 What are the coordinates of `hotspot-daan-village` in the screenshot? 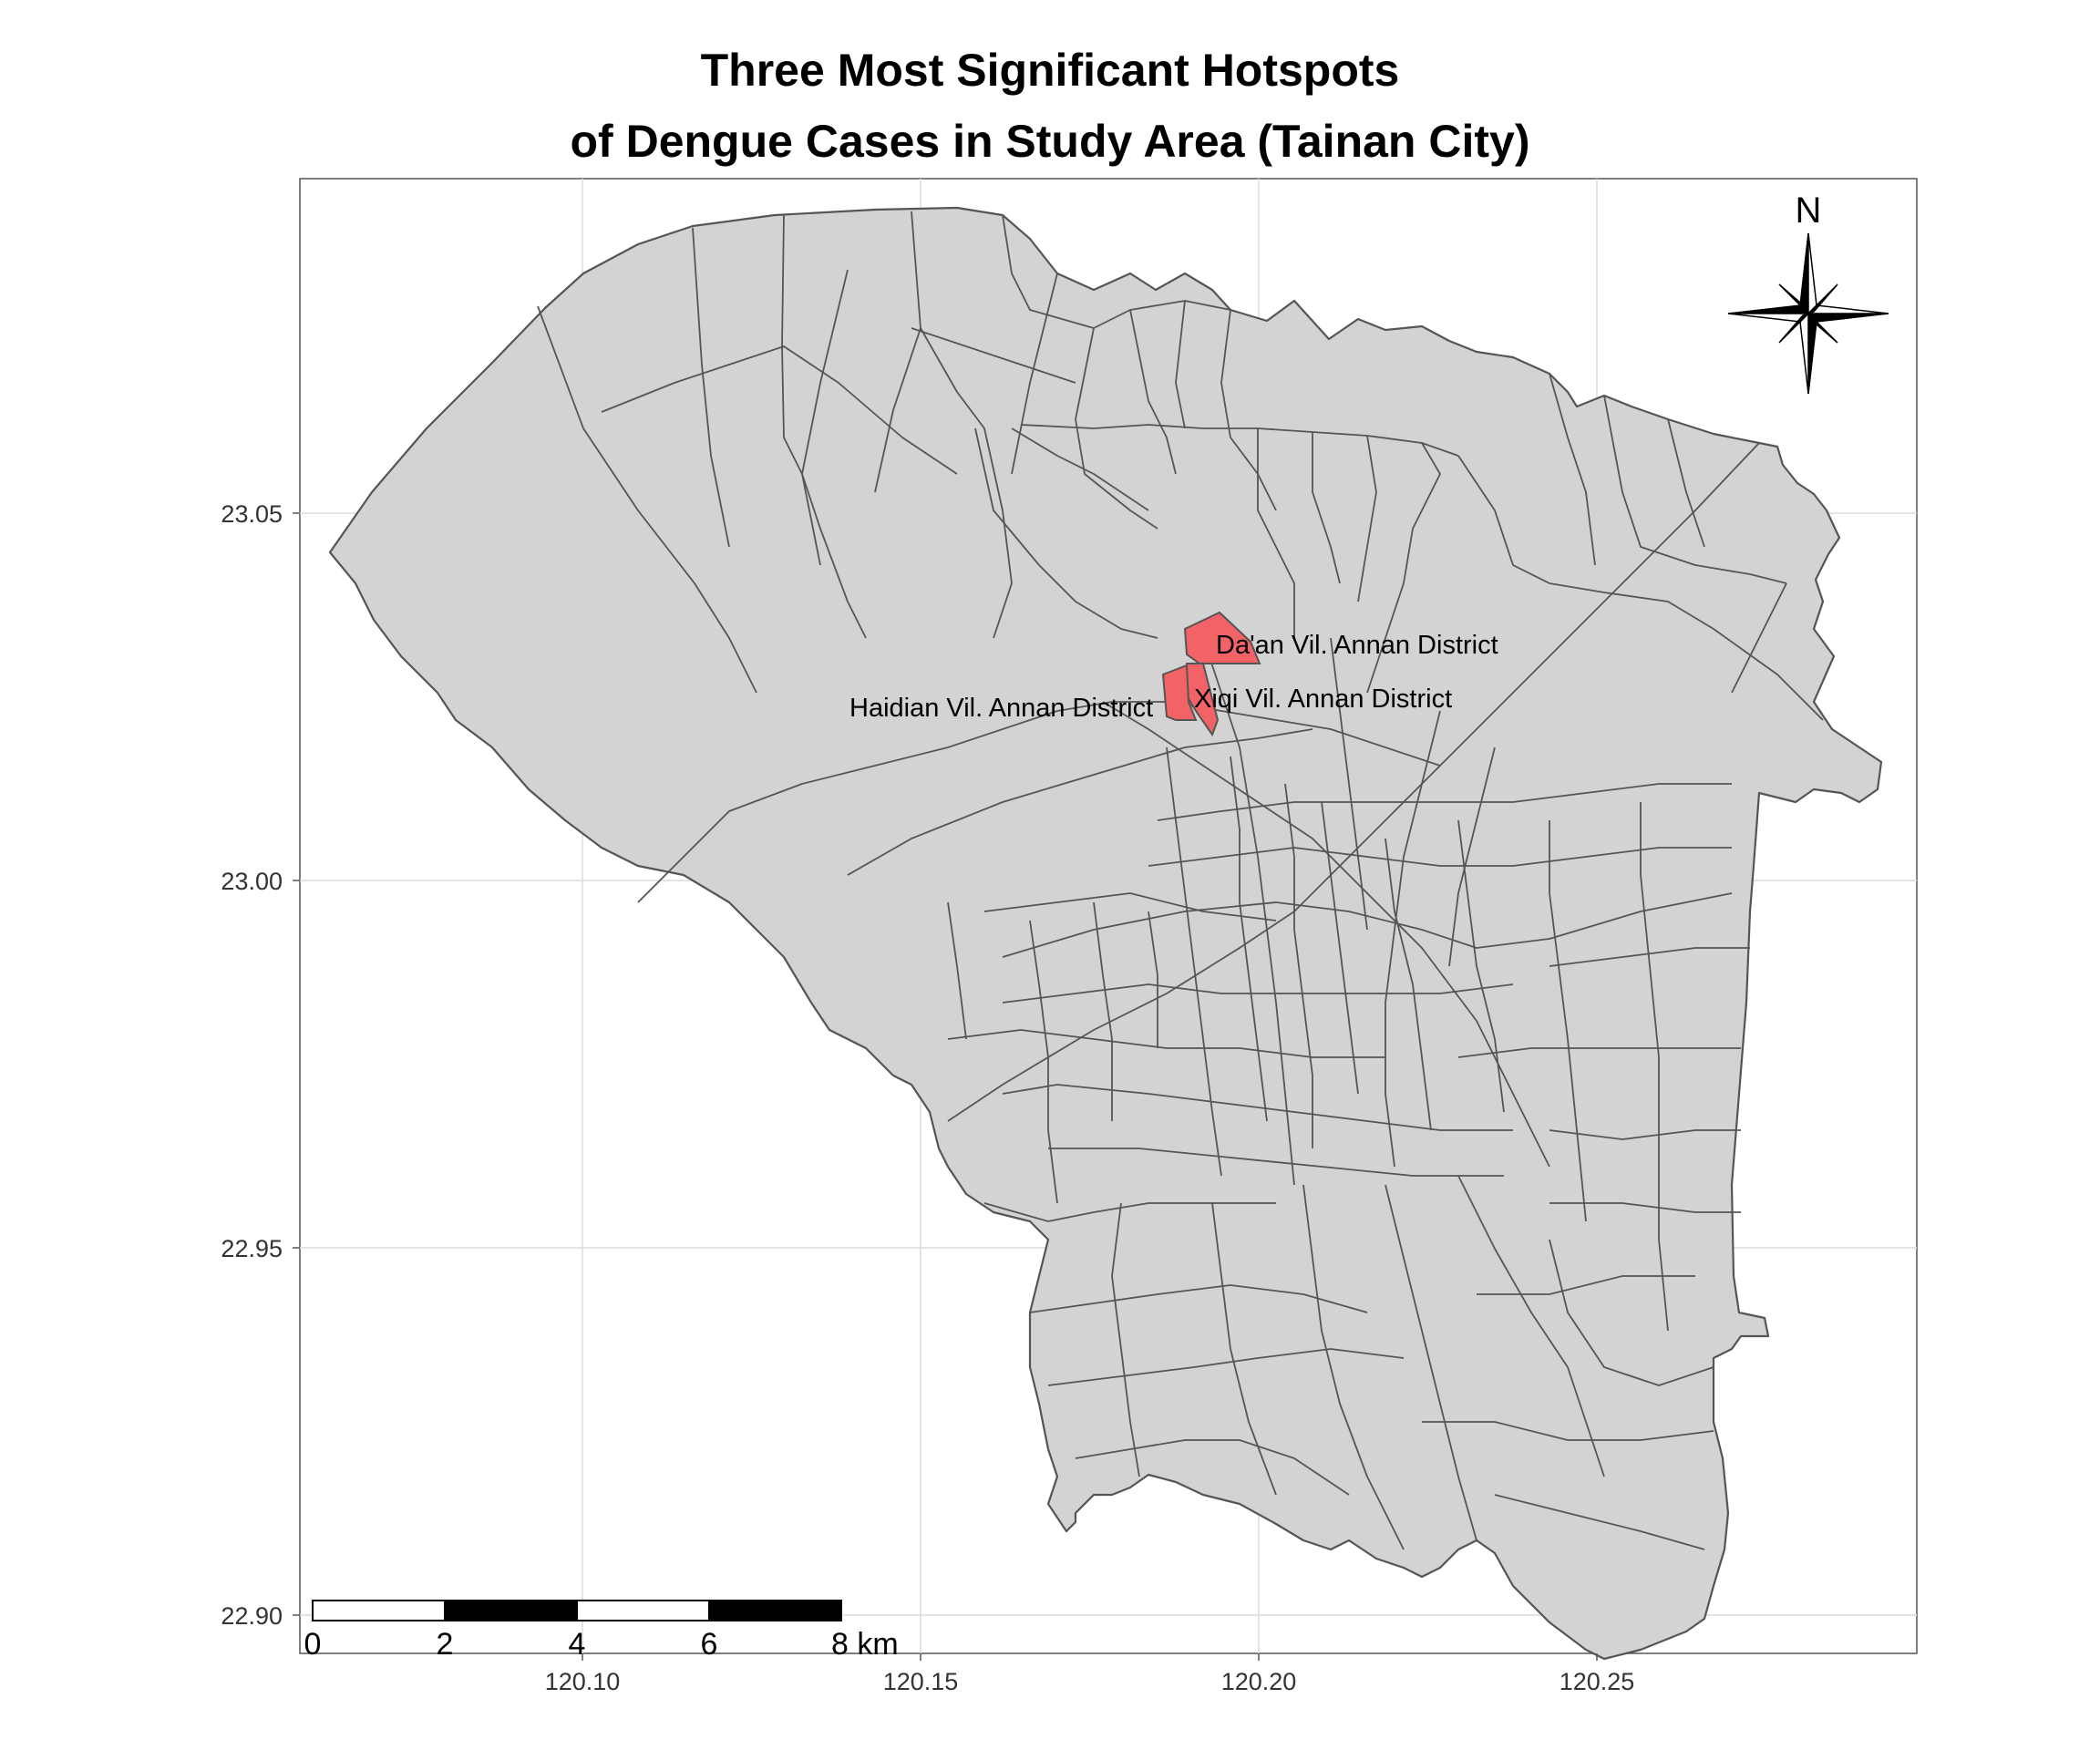 It's located at (1222, 637).